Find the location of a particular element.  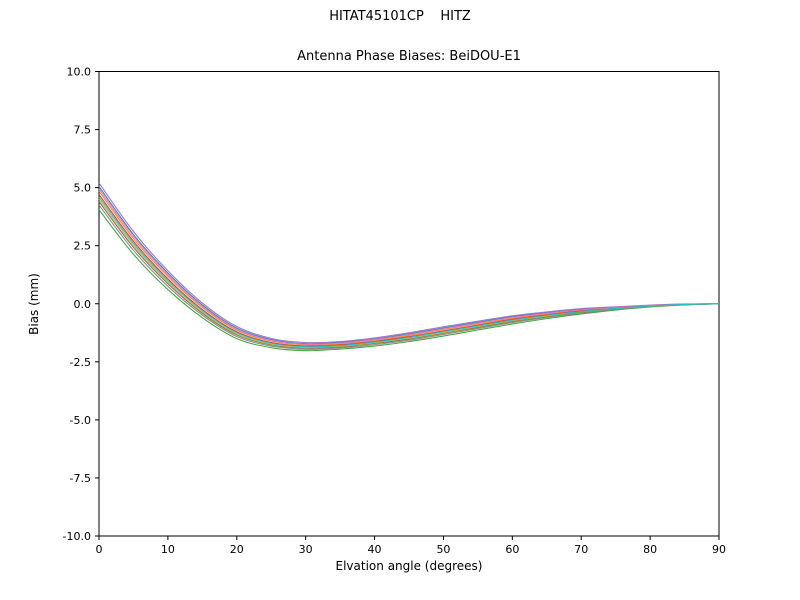

y-tick-label: -10.0 is located at coordinates (77, 536).